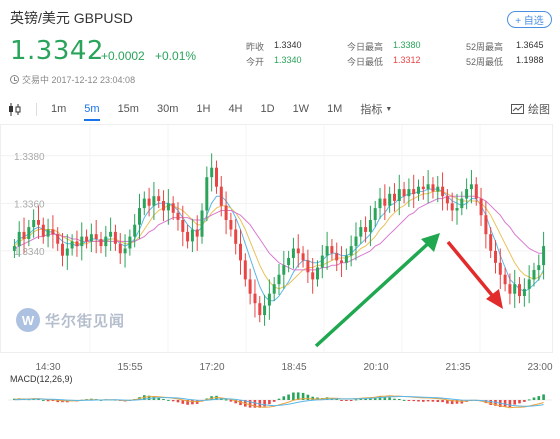 Image resolution: width=560 pixels, height=439 pixels. Describe the element at coordinates (374, 293) in the screenshot. I see `trend-arrow-up` at that location.